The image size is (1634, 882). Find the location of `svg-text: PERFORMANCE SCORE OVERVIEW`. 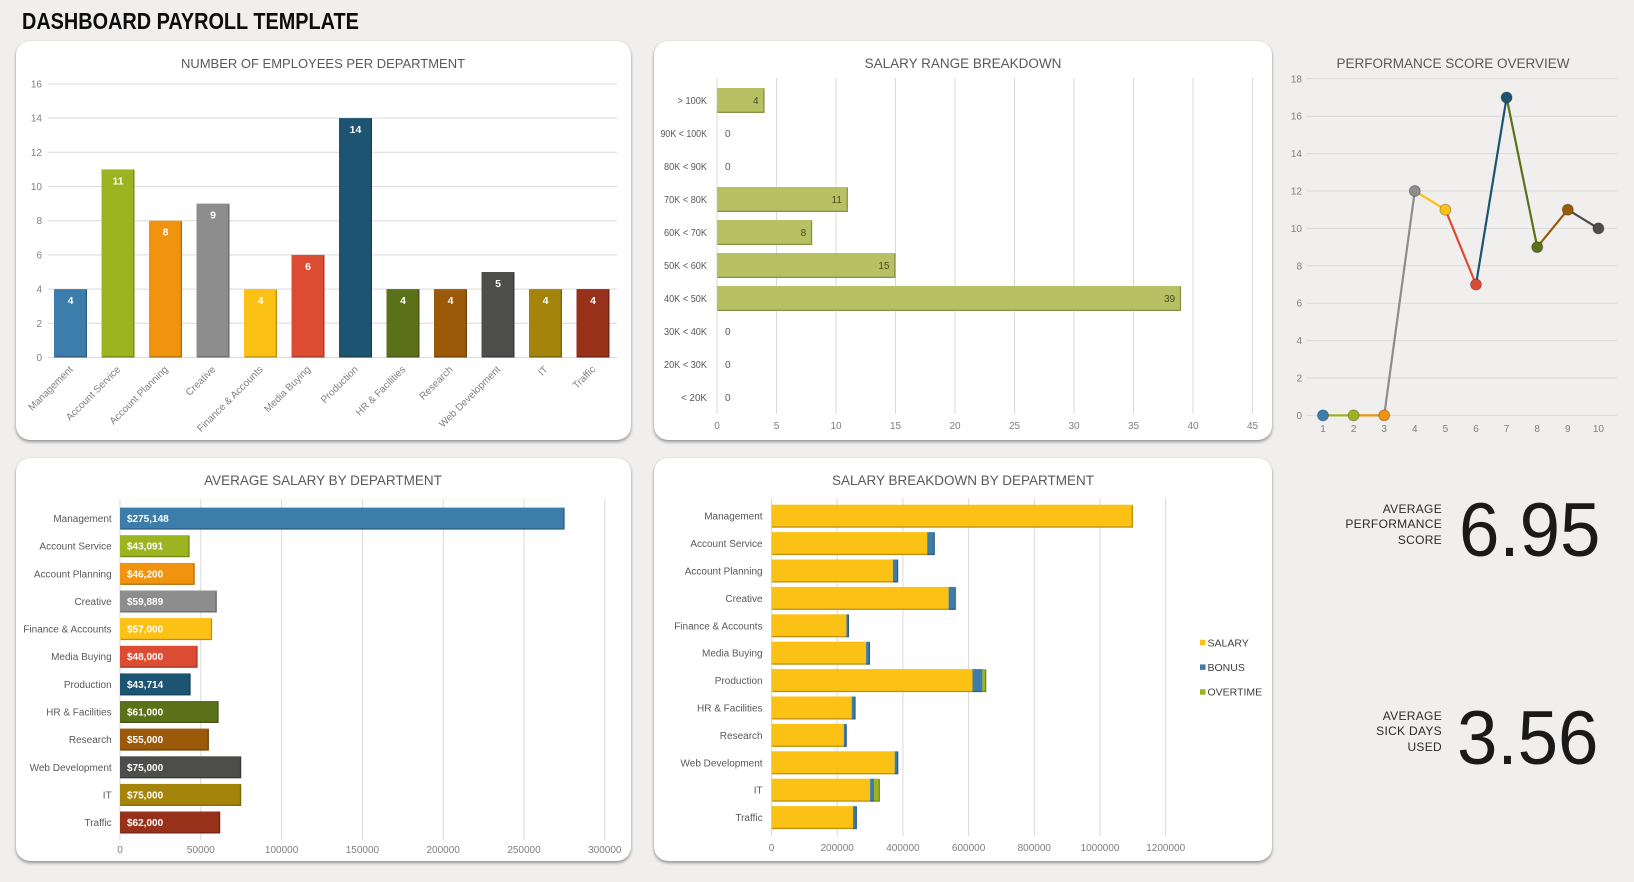

svg-text: PERFORMANCE SCORE OVERVIEW is located at coordinates (1452, 63).